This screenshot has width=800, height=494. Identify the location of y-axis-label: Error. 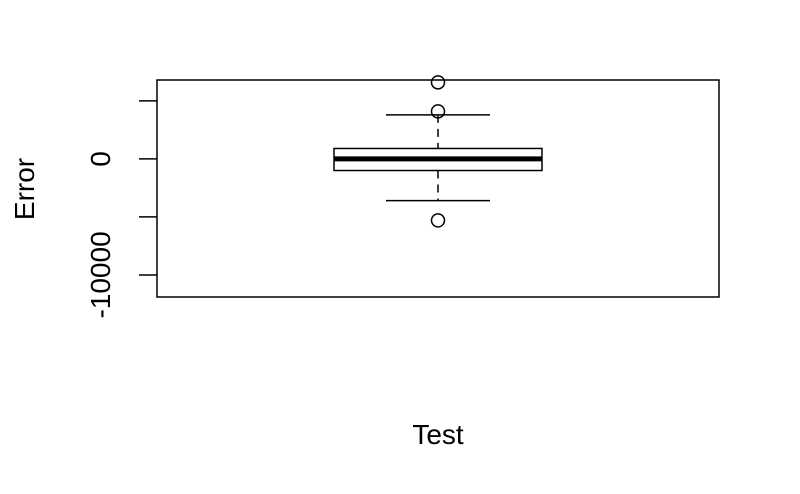
(24, 189).